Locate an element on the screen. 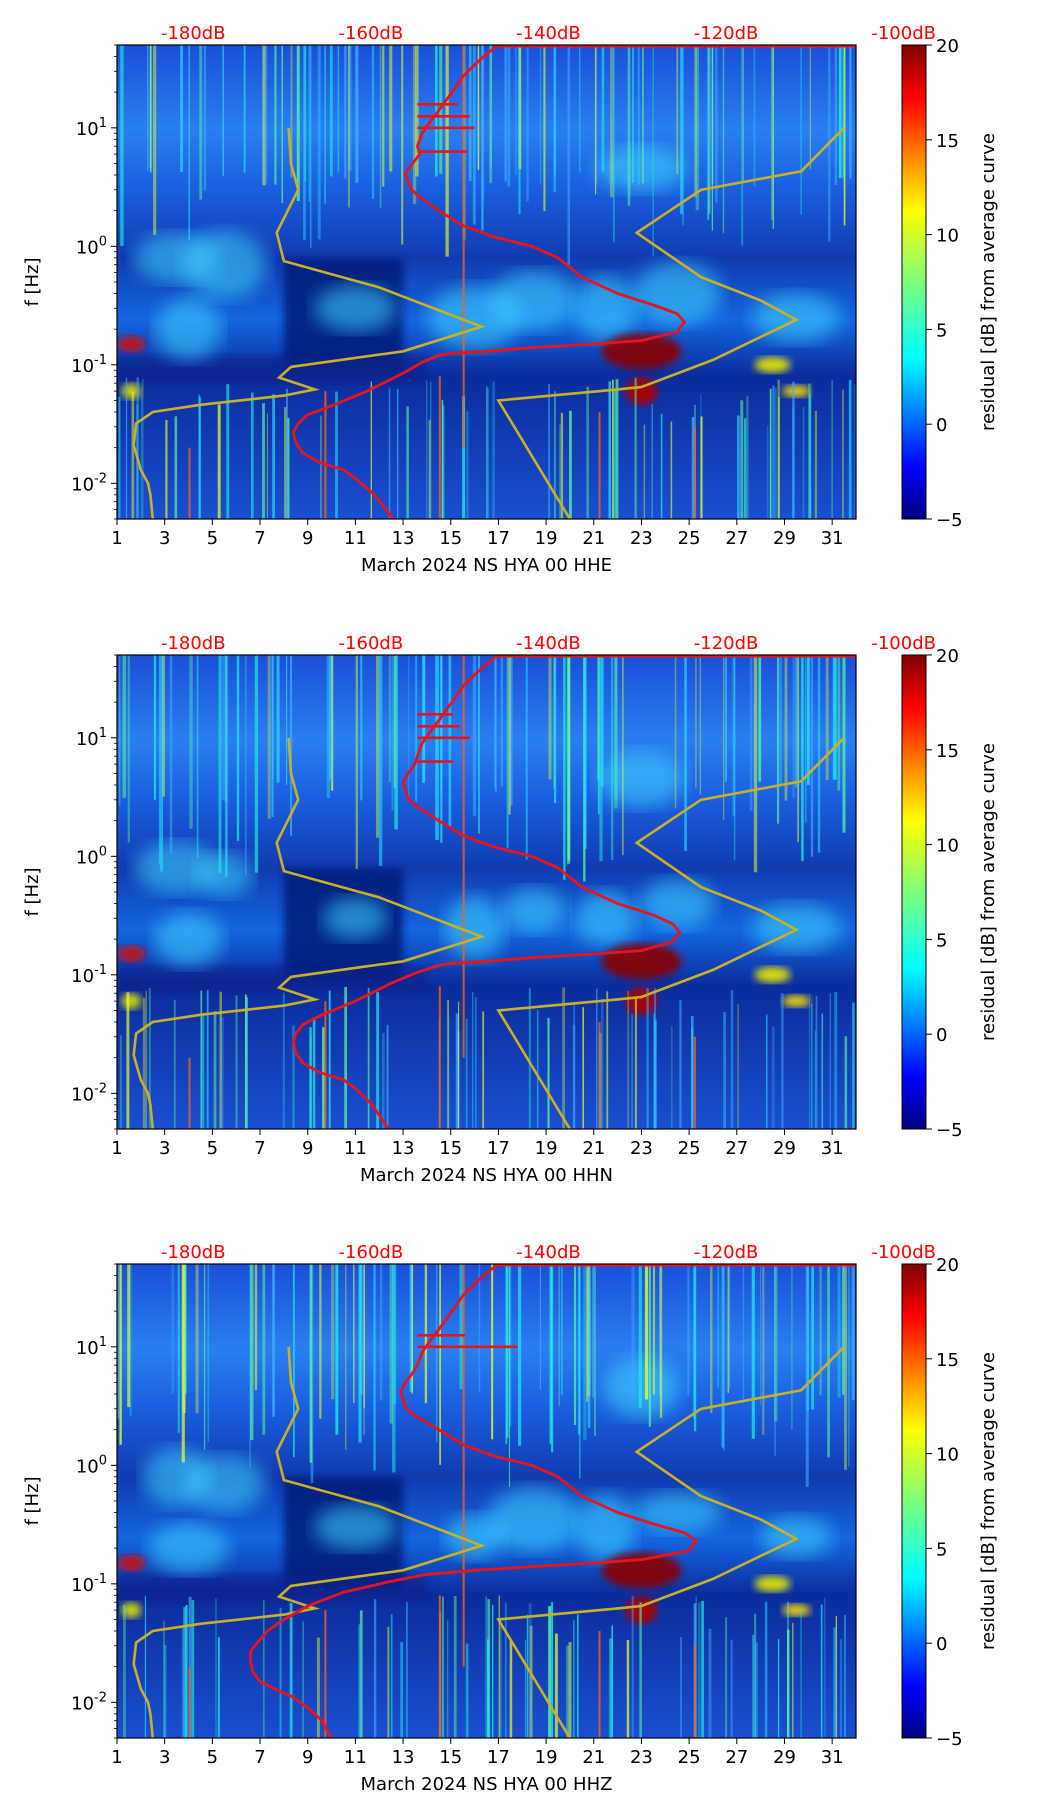  colorbar-tick-label: 10 is located at coordinates (947, 1455).